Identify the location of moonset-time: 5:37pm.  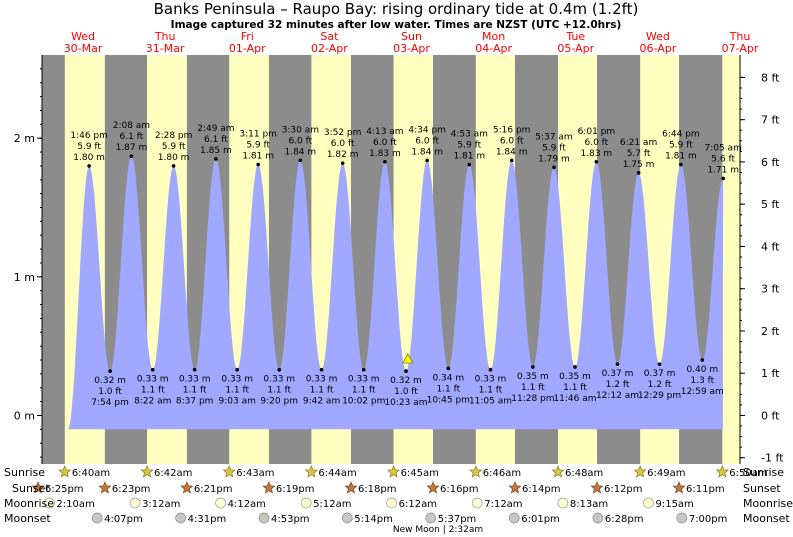
(457, 519).